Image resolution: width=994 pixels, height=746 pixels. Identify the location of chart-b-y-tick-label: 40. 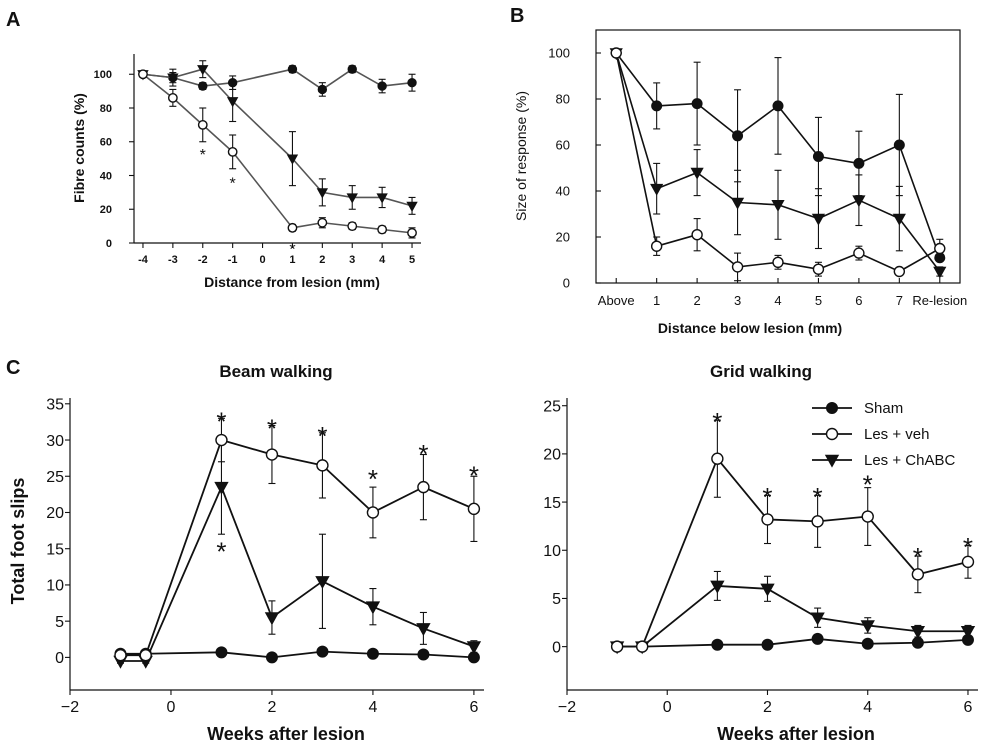
(563, 191).